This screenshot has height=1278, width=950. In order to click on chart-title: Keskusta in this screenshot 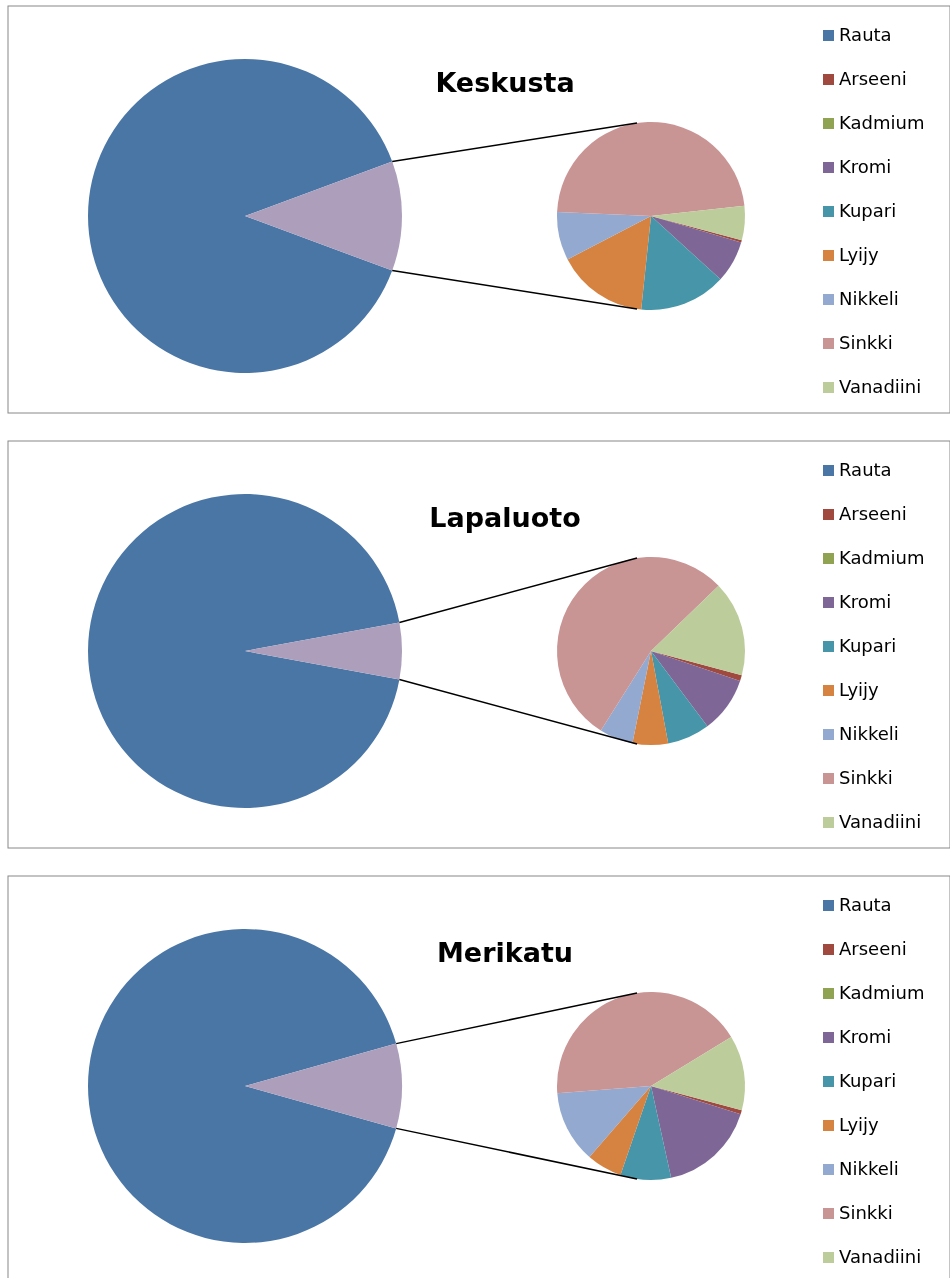, I will do `click(505, 82)`.